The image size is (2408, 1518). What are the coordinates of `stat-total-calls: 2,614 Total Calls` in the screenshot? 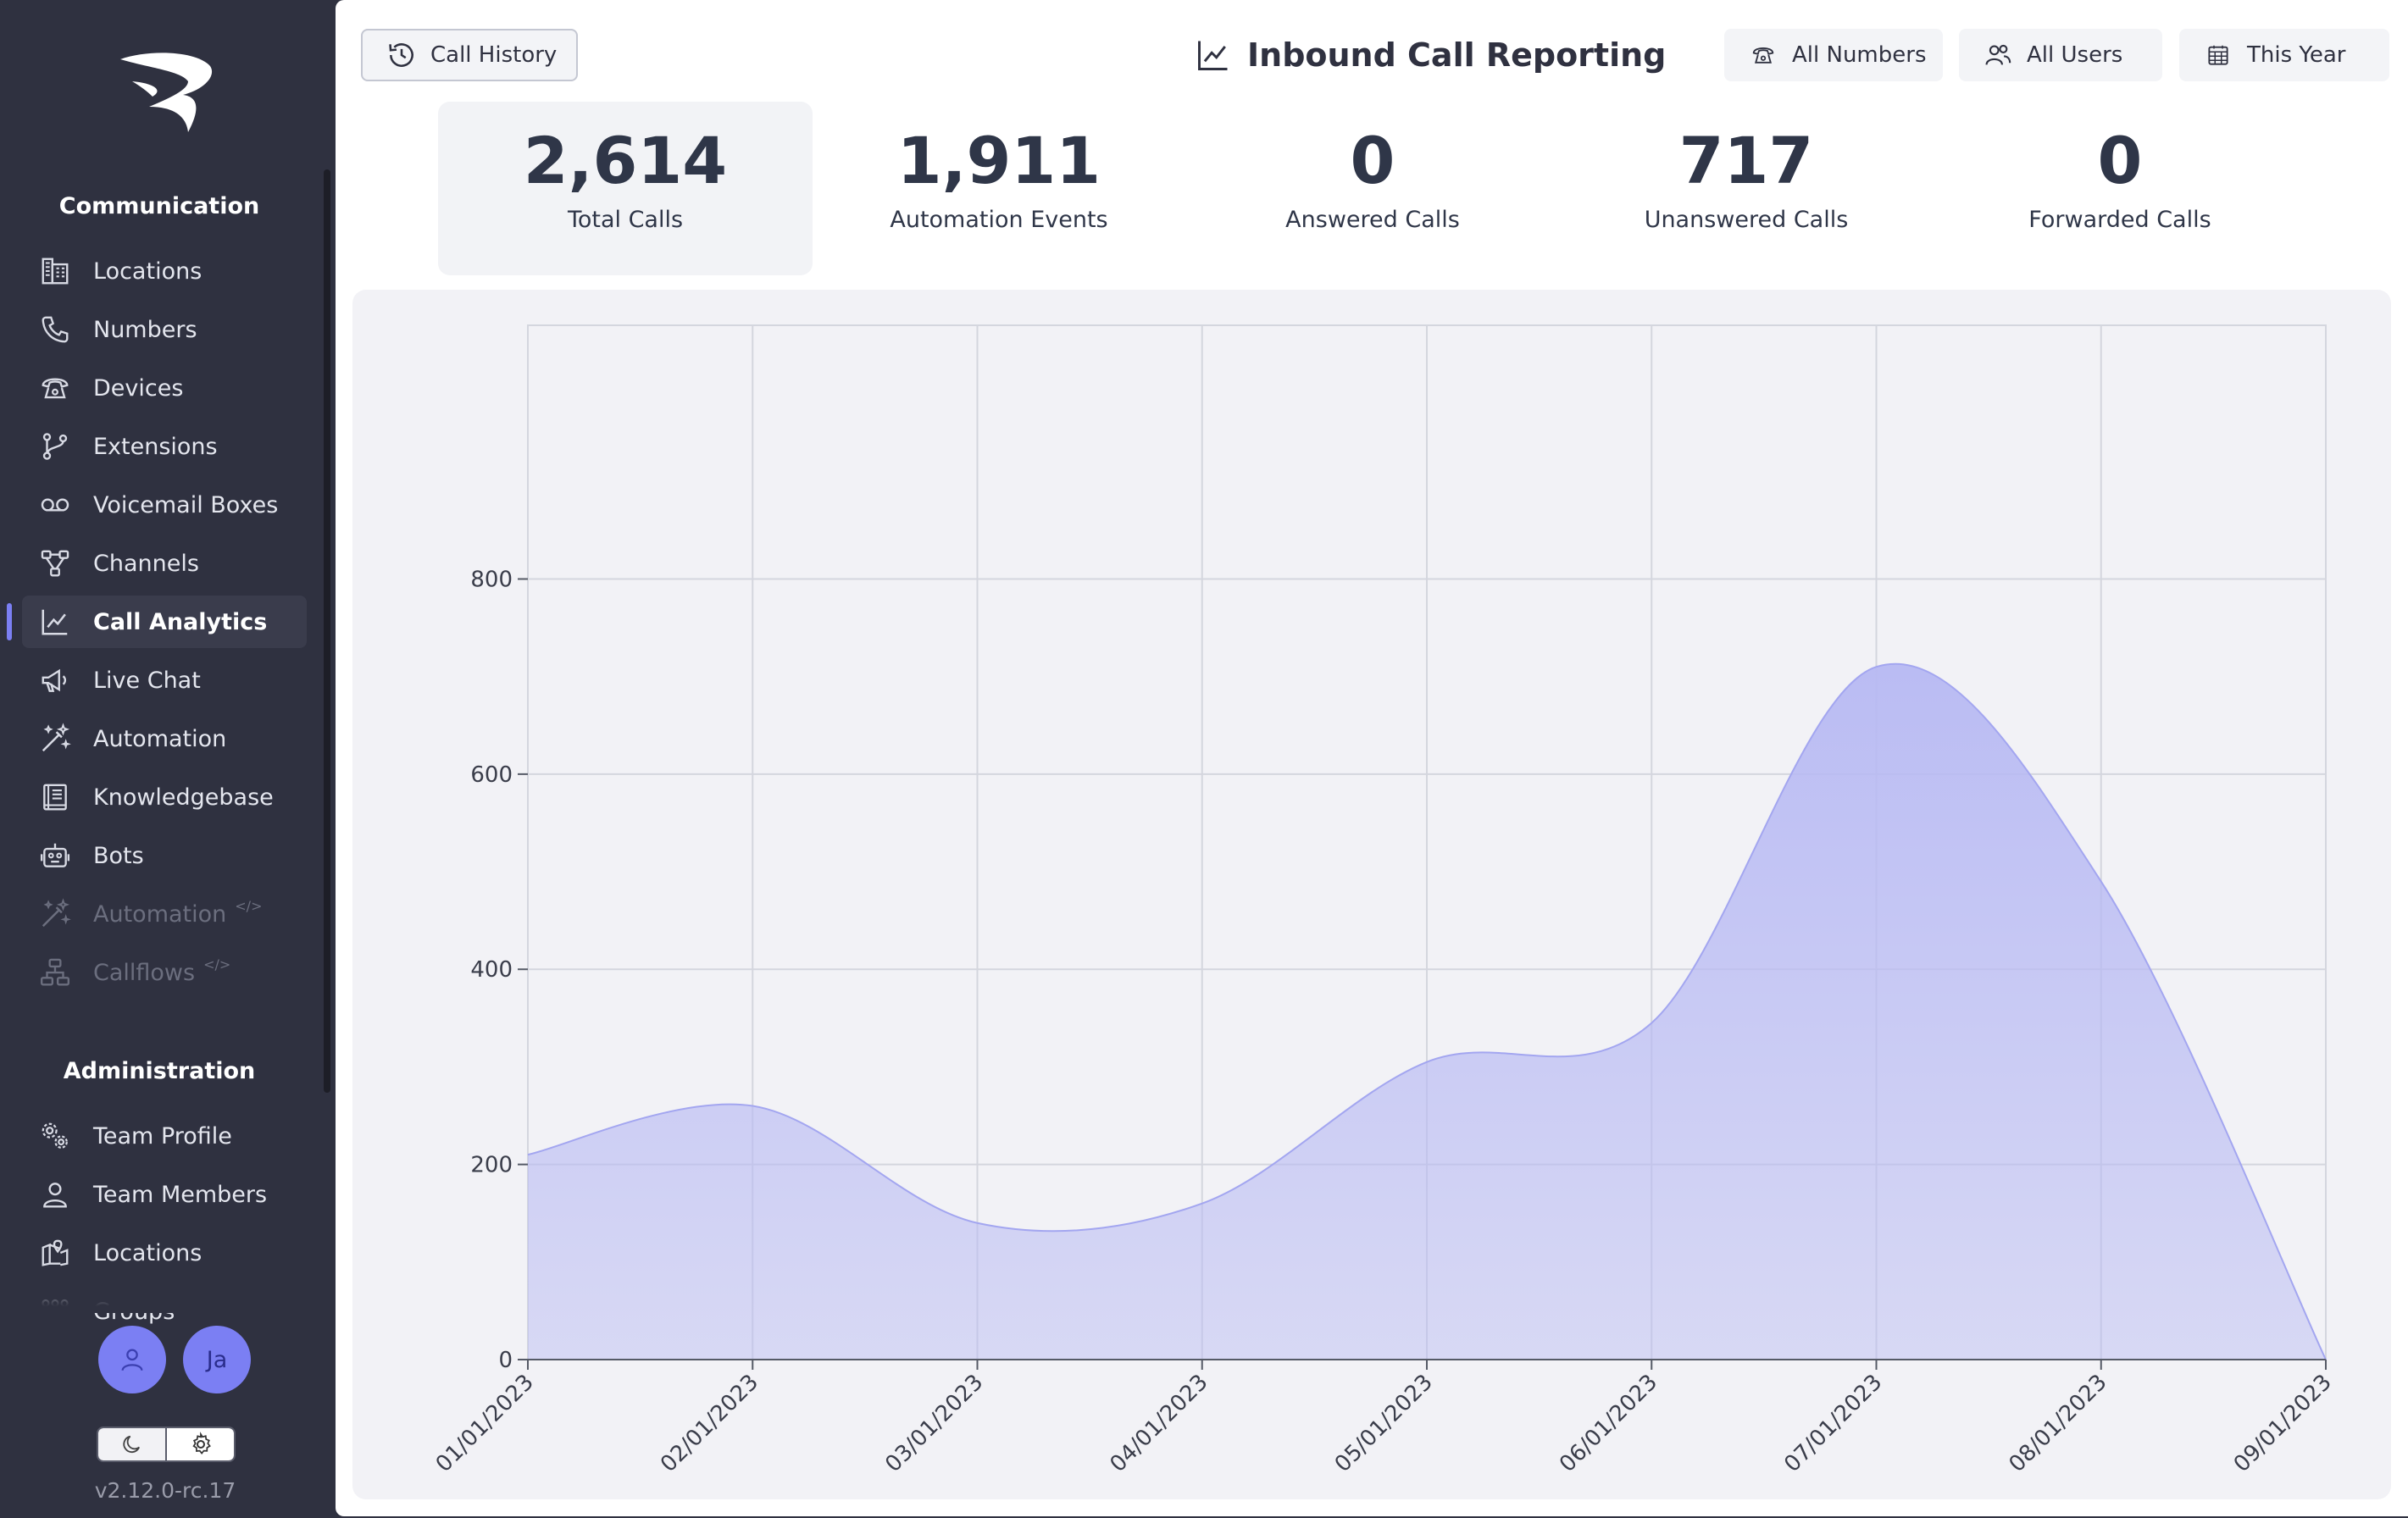 It's located at (625, 188).